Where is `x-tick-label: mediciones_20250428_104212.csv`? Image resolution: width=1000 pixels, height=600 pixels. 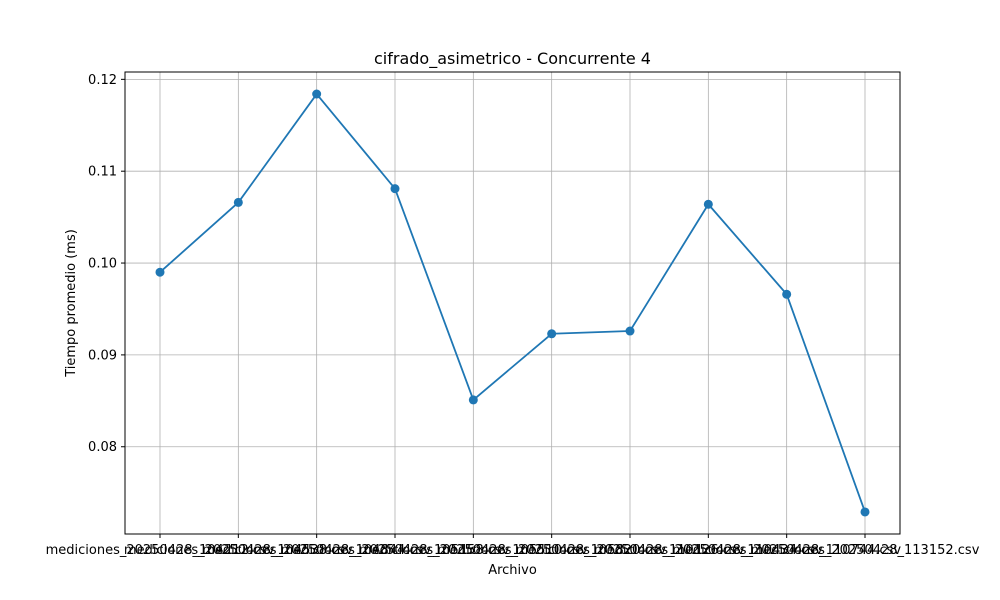
x-tick-label: mediciones_20250428_104212.csv is located at coordinates (160, 550).